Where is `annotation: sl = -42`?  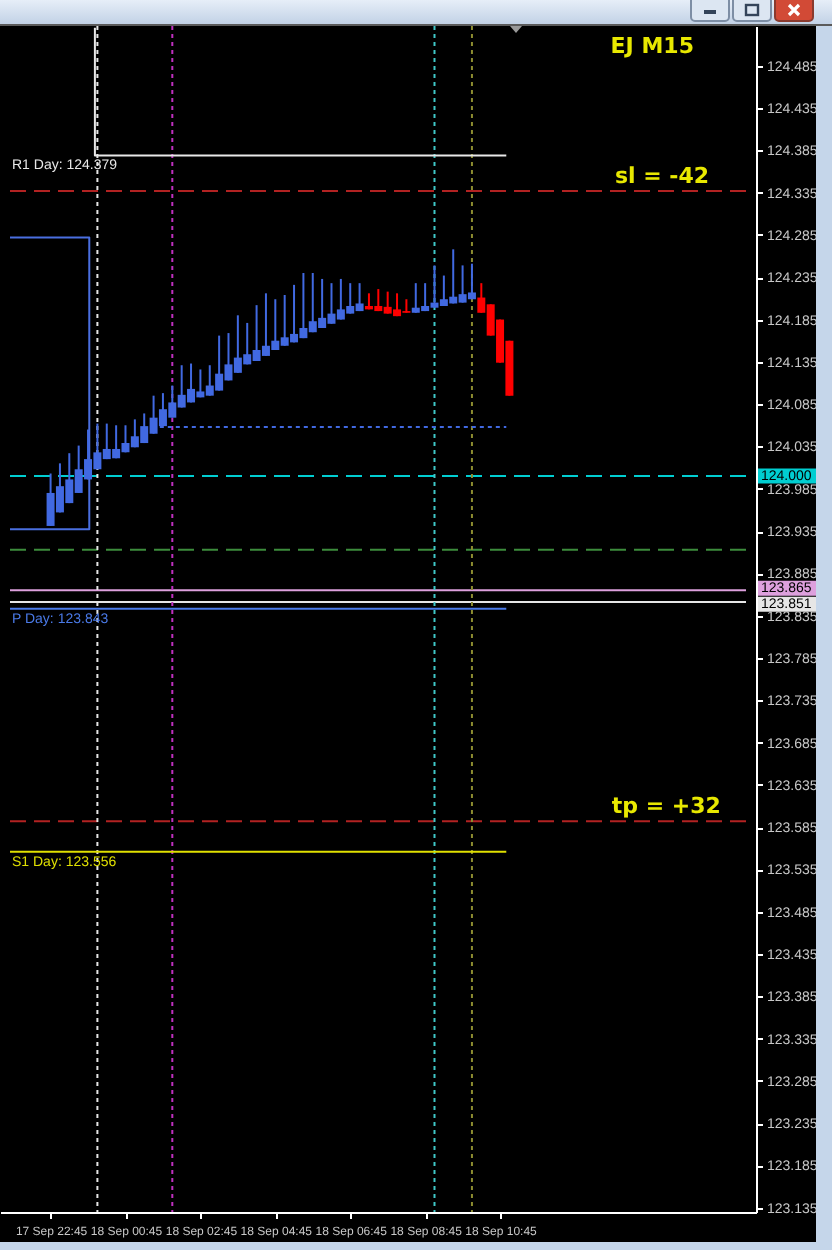
annotation: sl = -42 is located at coordinates (662, 175).